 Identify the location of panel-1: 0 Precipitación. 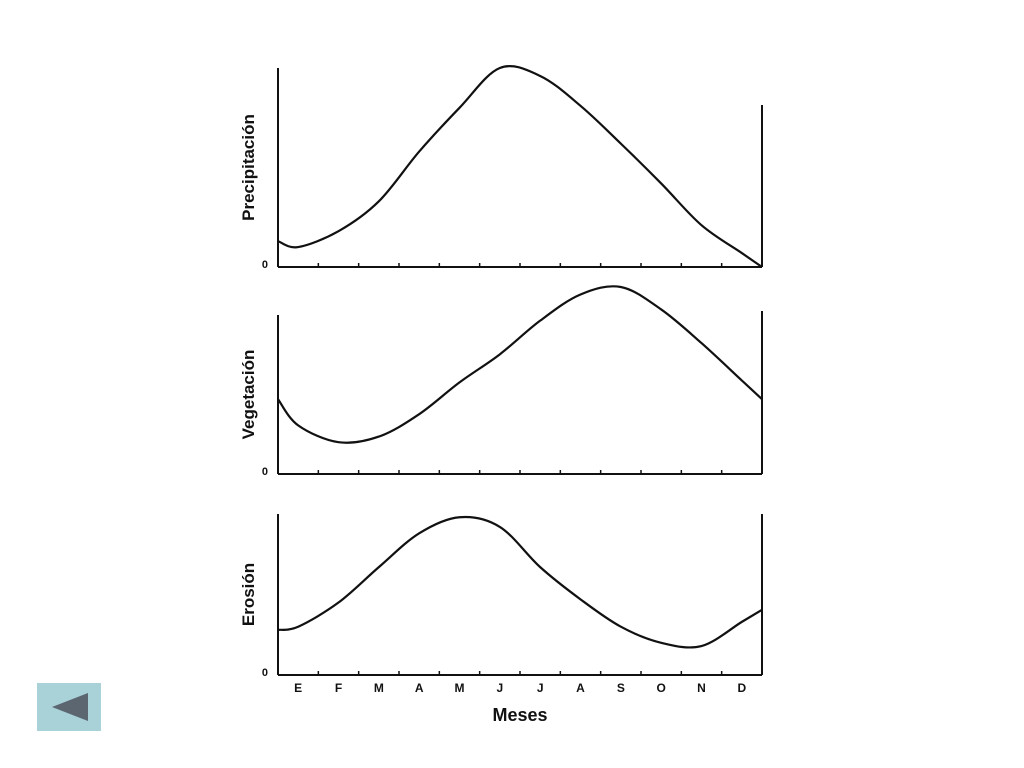
(501, 168).